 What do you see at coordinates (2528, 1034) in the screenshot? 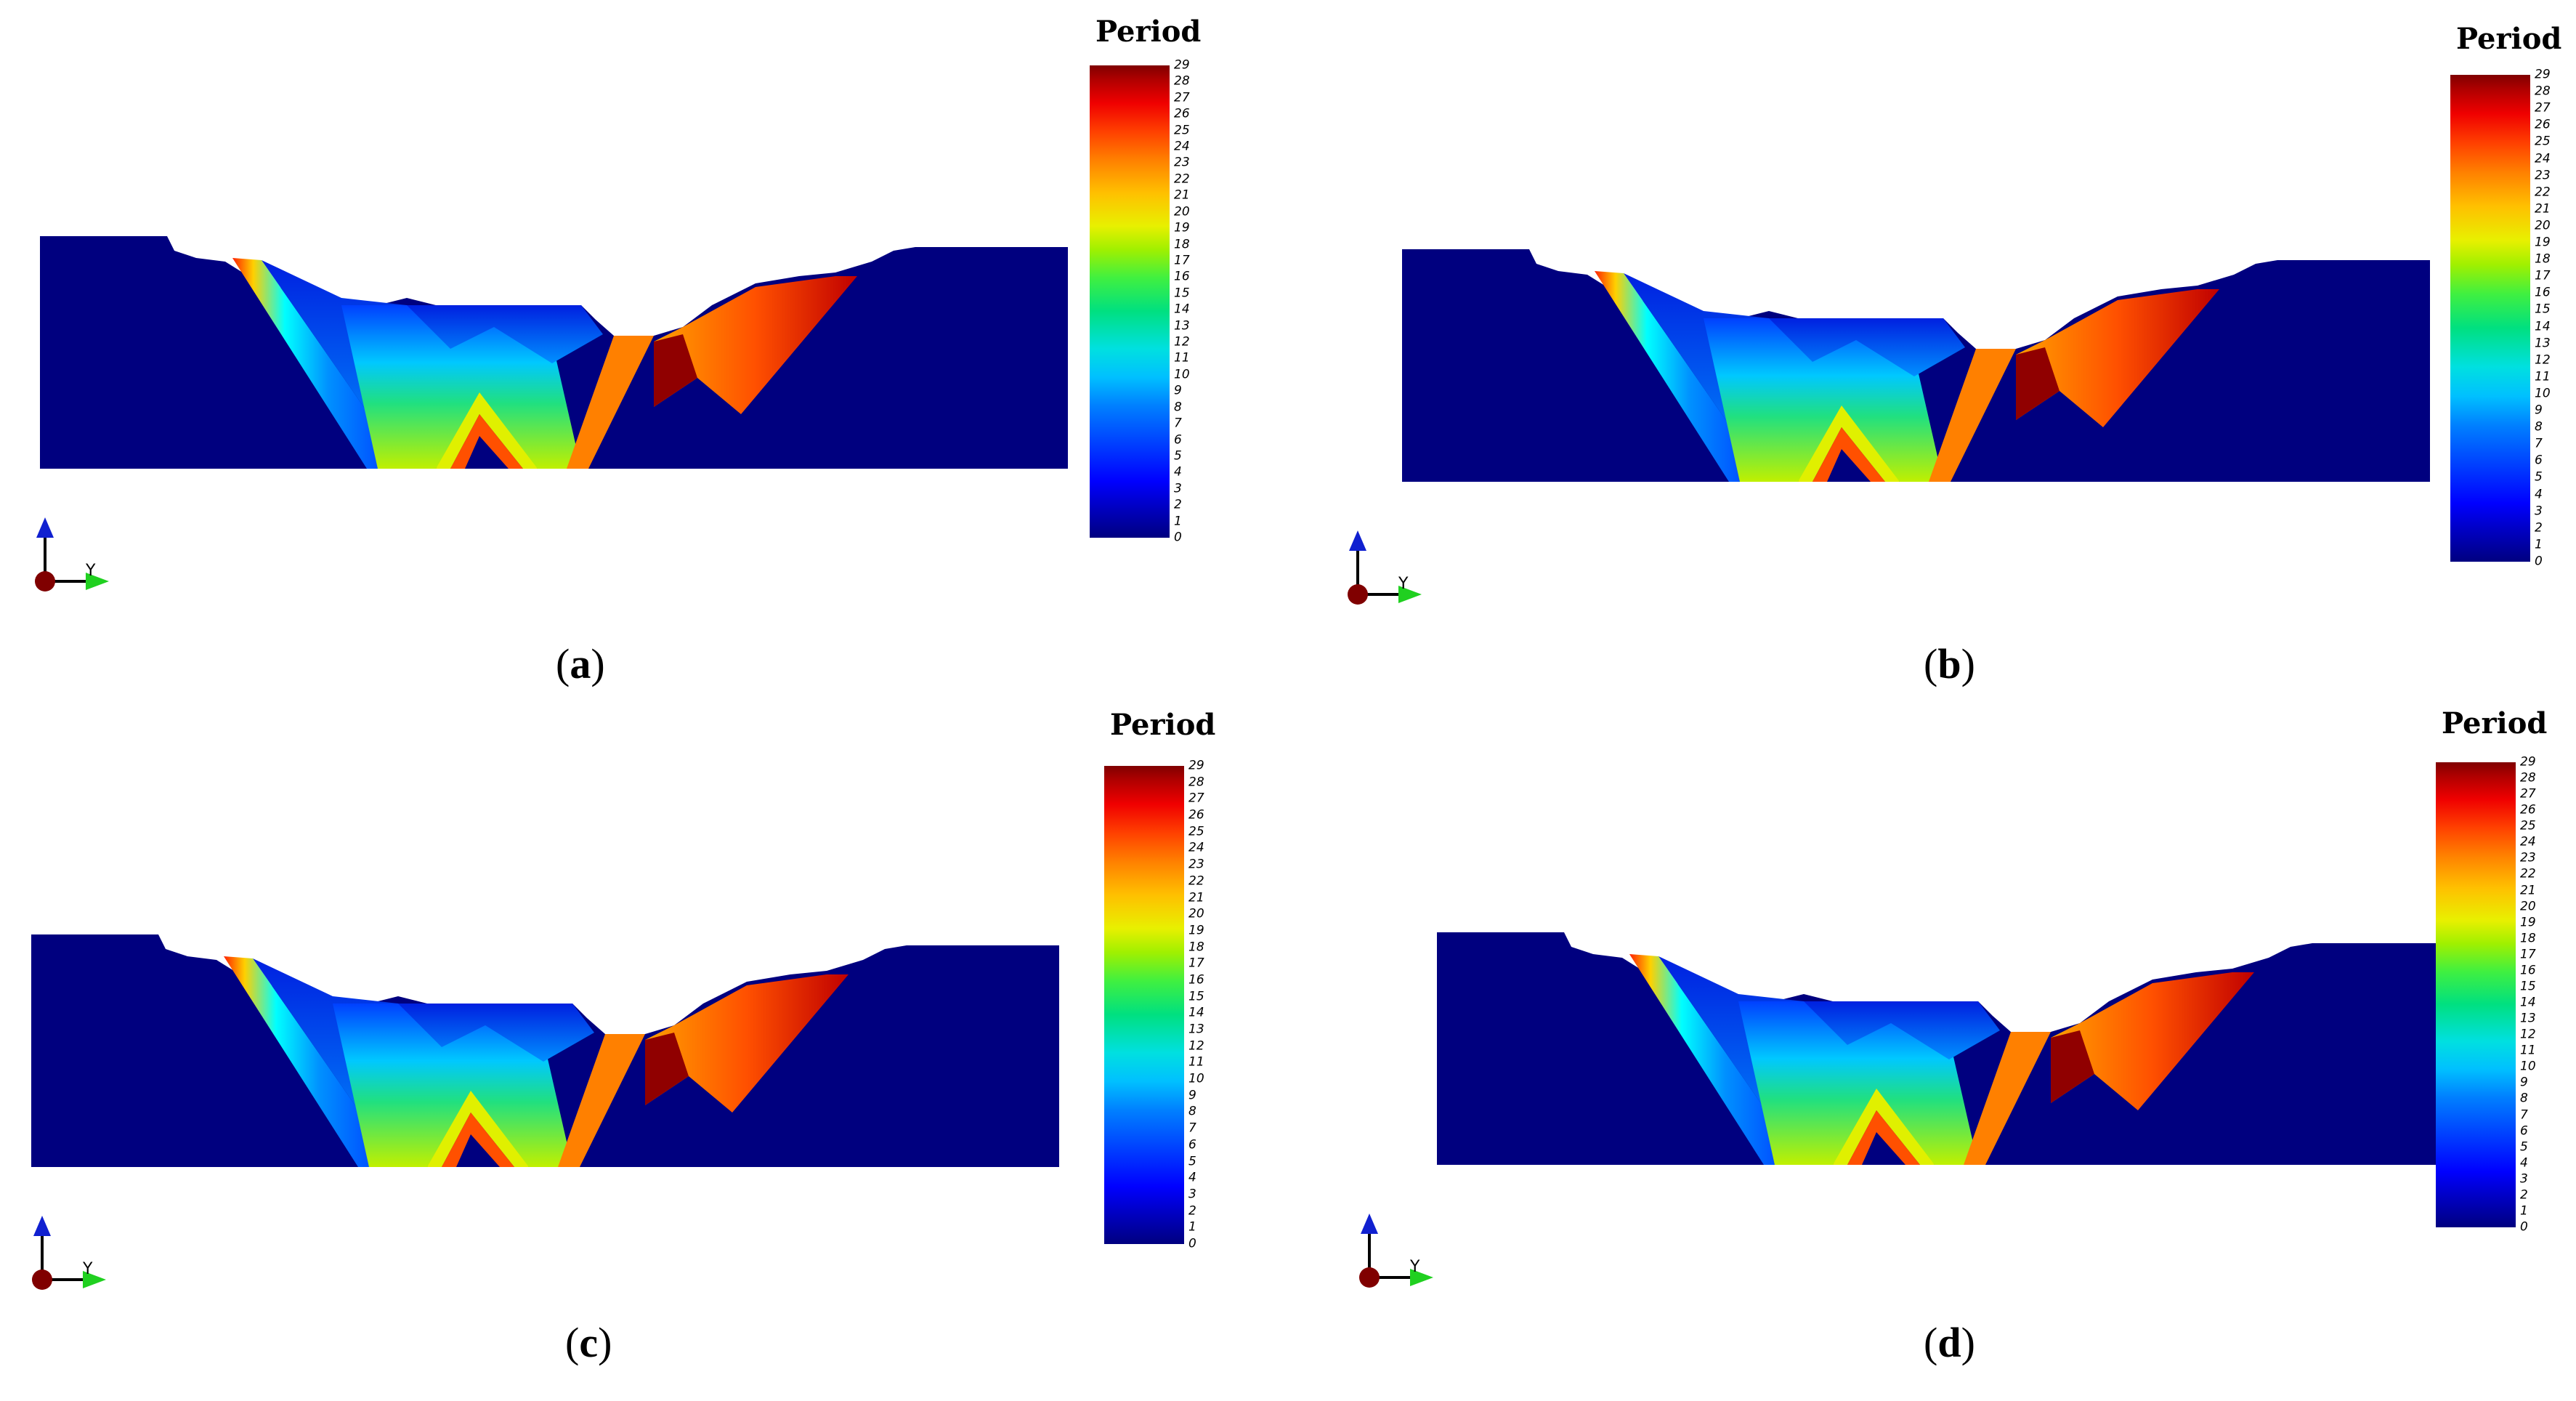
I see `colorbar-tick-label: 12` at bounding box center [2528, 1034].